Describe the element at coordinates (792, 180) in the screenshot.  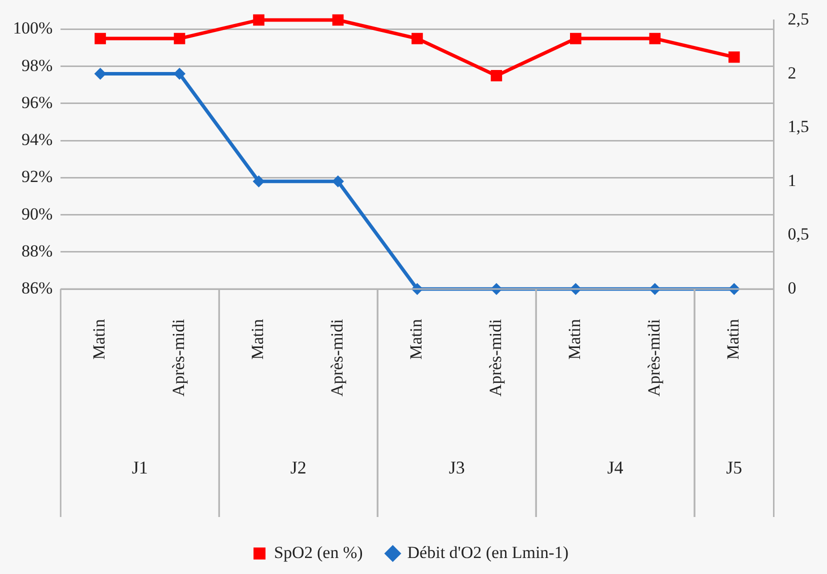
I see `y2-tick-label: 1` at that location.